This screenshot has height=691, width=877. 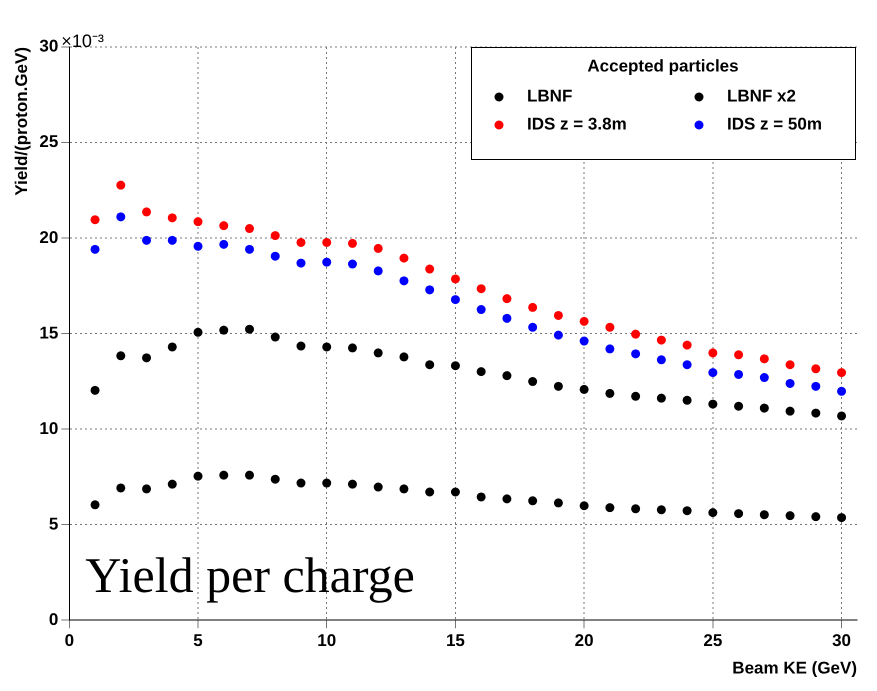 What do you see at coordinates (250, 575) in the screenshot?
I see `annotation: Yield per charge` at bounding box center [250, 575].